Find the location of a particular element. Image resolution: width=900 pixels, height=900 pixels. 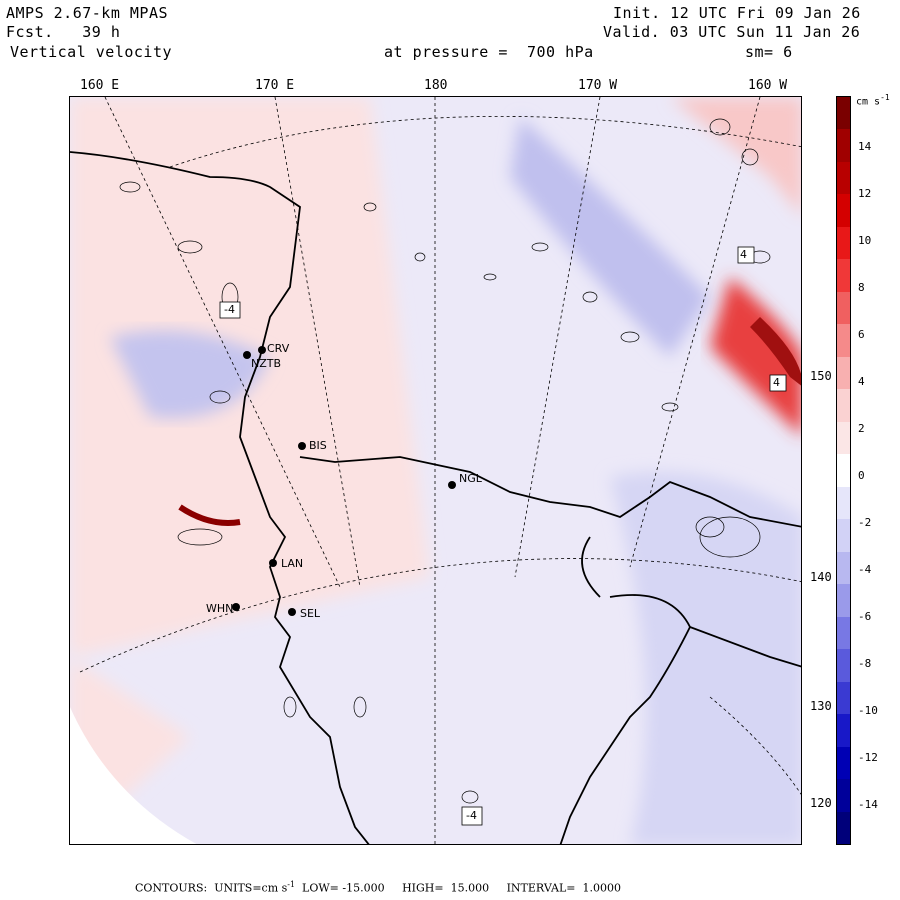

station-bis: BIS is located at coordinates (318, 445).